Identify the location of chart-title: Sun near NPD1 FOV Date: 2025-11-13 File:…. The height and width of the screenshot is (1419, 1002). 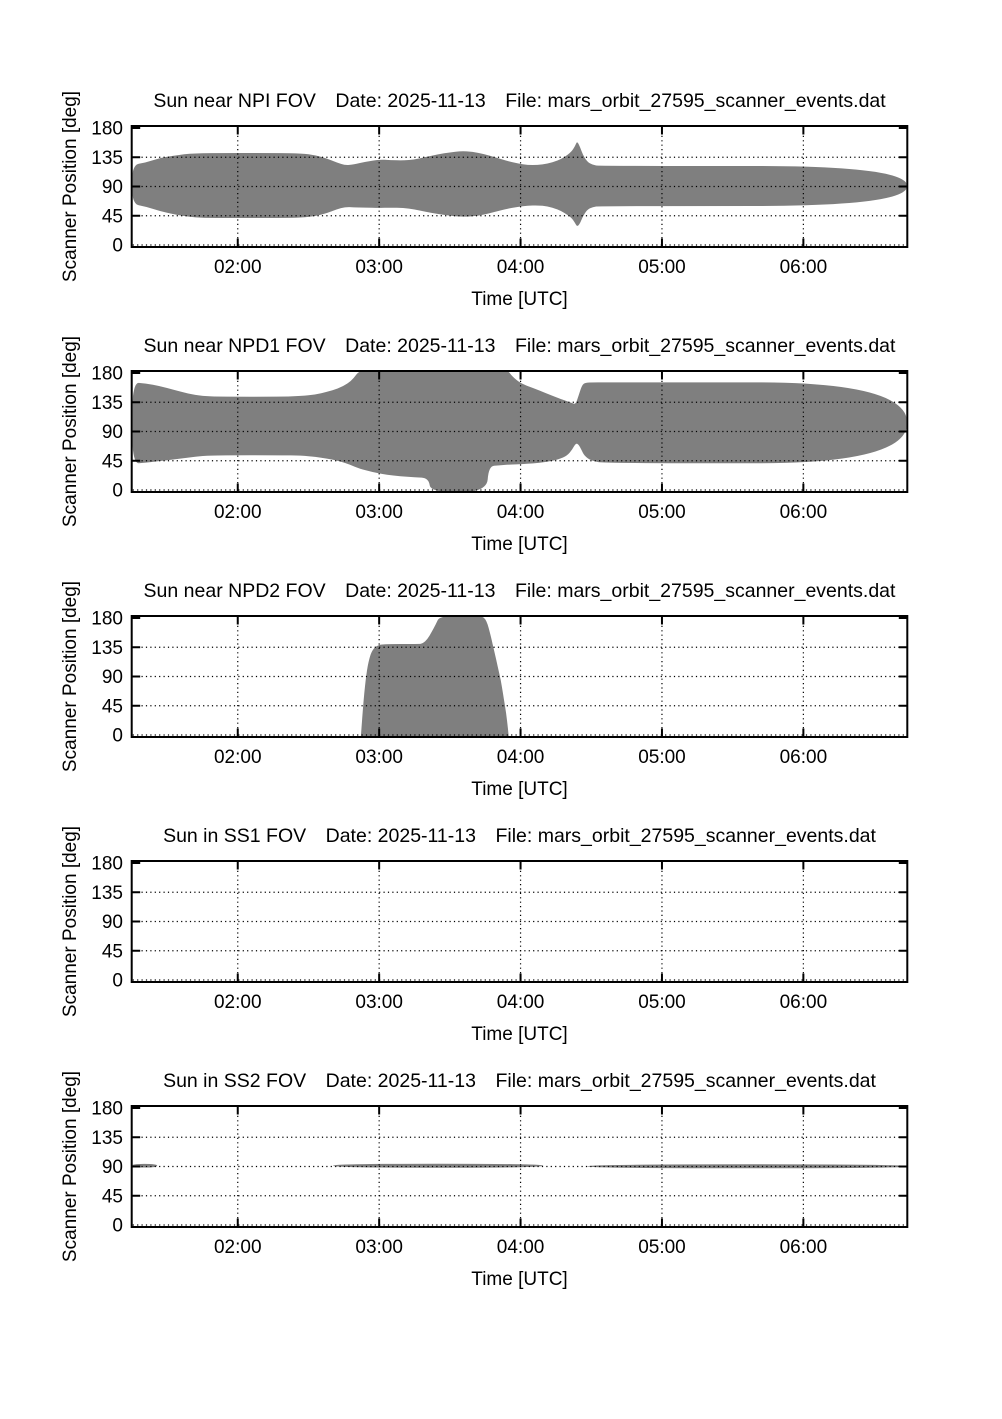
(520, 346).